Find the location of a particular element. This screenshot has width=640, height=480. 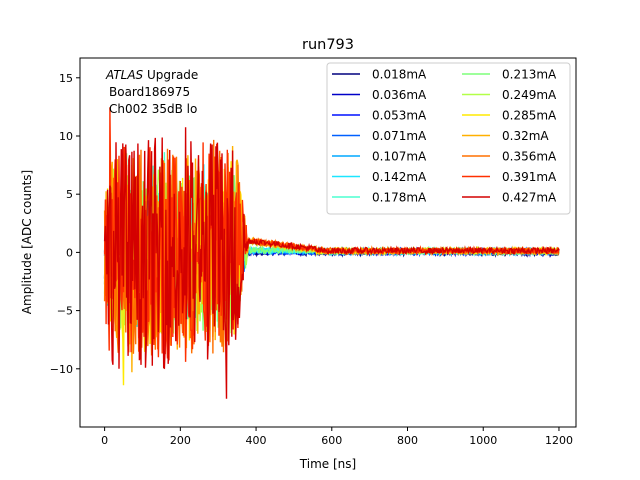

y-tick-label: −10 is located at coordinates (61, 369).